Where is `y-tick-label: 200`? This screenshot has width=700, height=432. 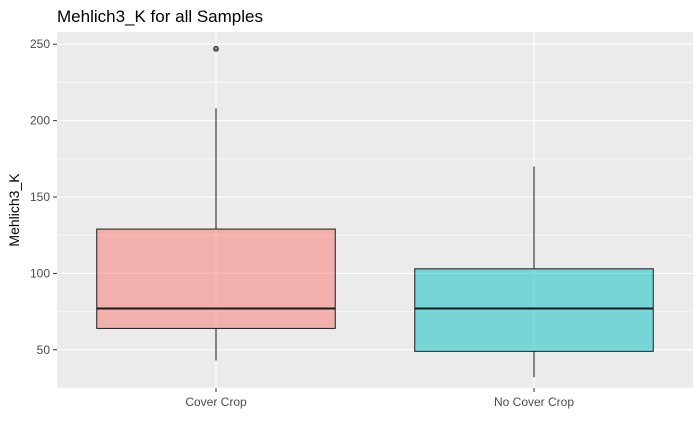
y-tick-label: 200 is located at coordinates (40, 121).